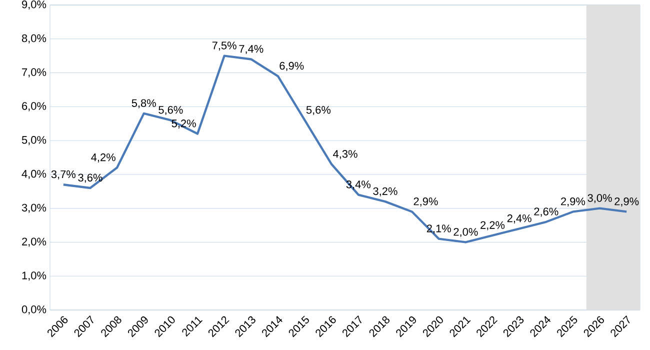 Image resolution: width=650 pixels, height=350 pixels. Describe the element at coordinates (34, 73) in the screenshot. I see `y-tick-label: 7,0%` at that location.